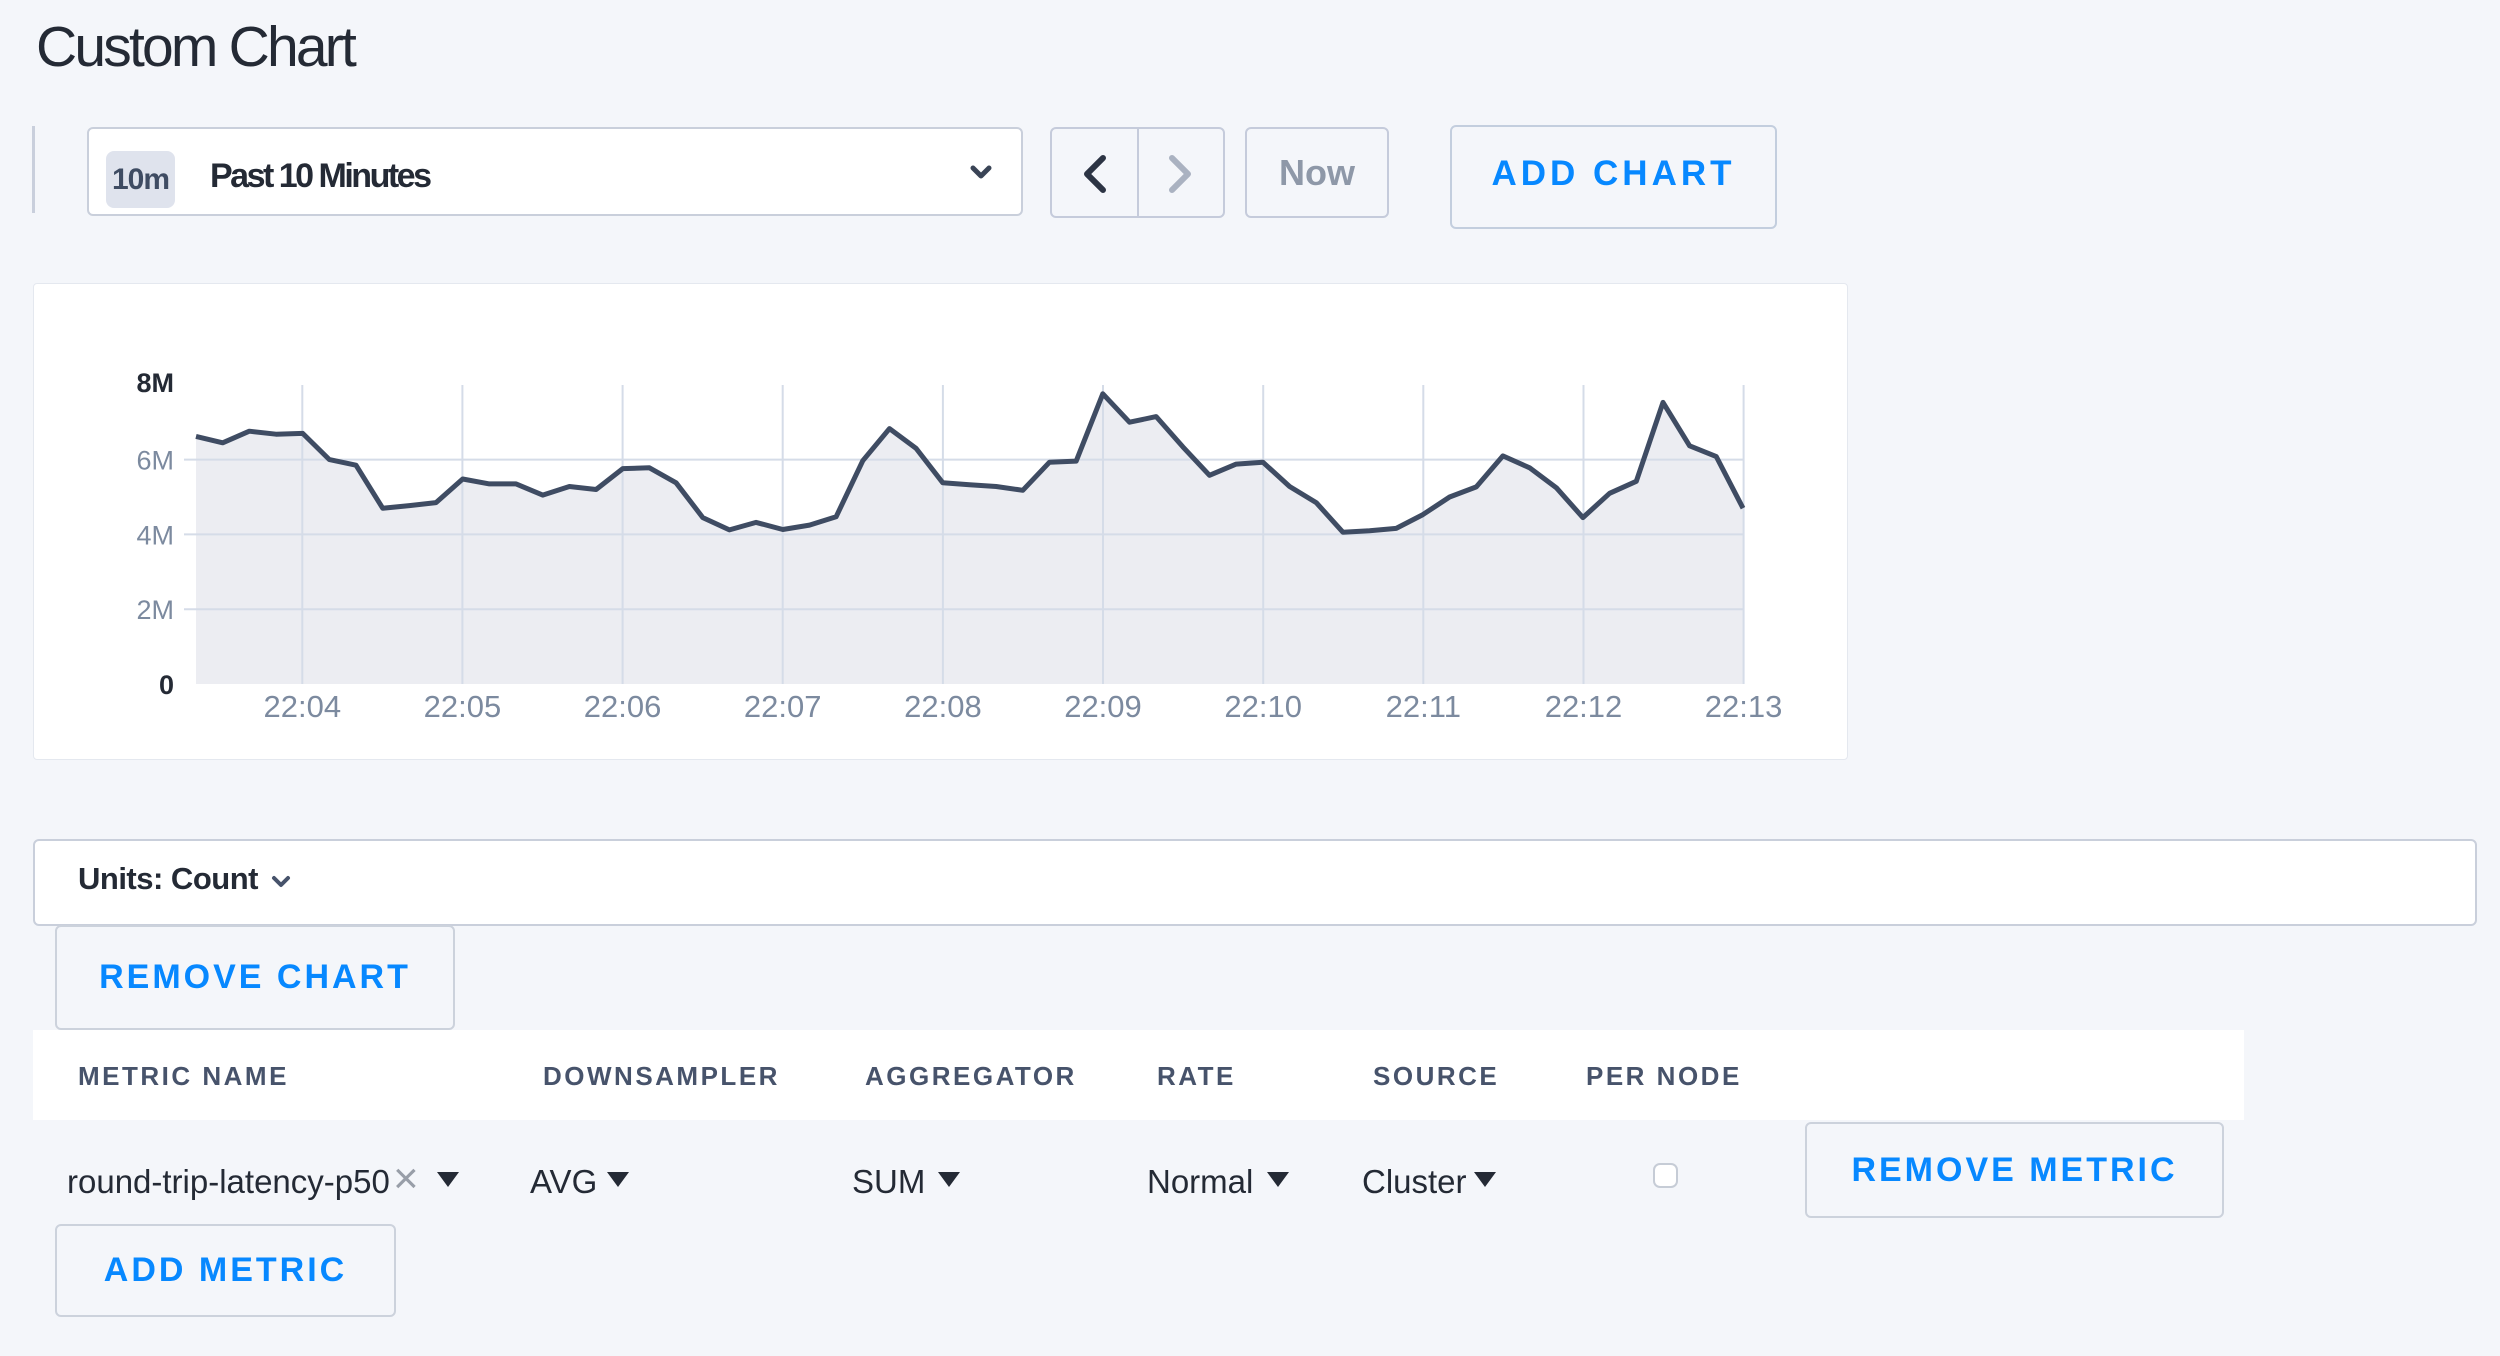  Describe the element at coordinates (623, 706) in the screenshot. I see `svg-text: 22:06` at that location.